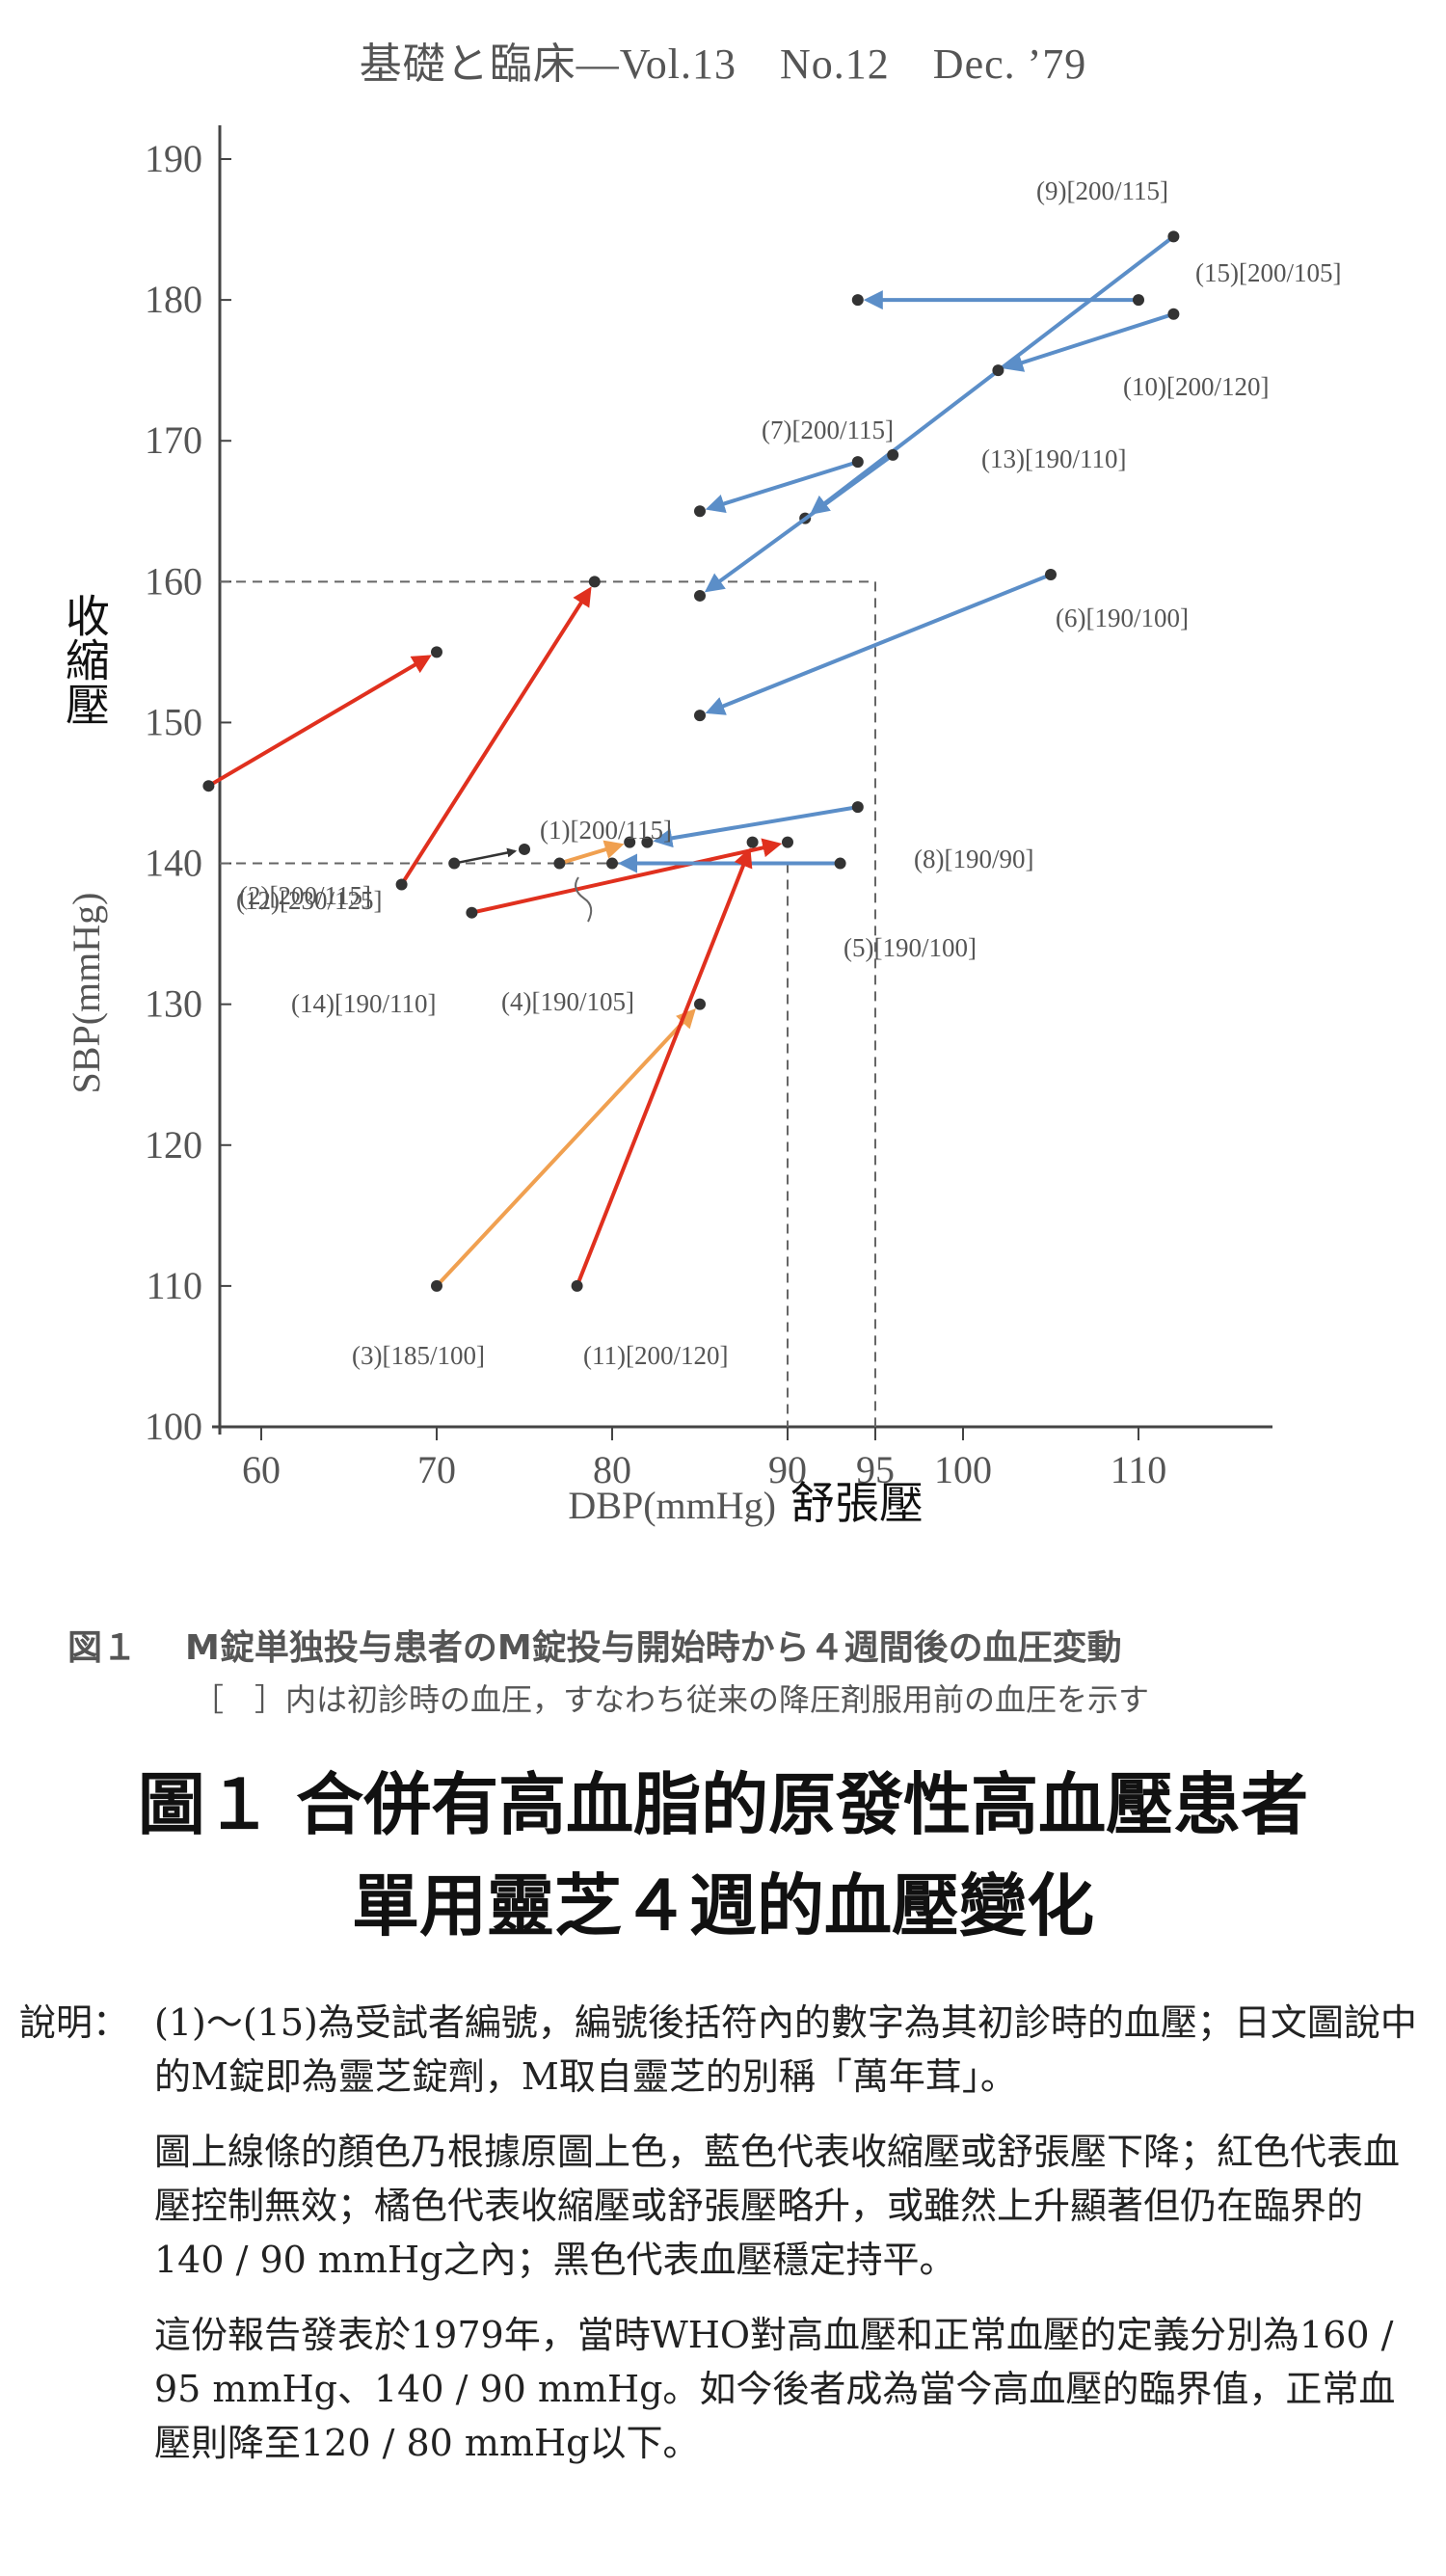  I want to click on patient-label-8: (8)[190/90], so click(973, 859).